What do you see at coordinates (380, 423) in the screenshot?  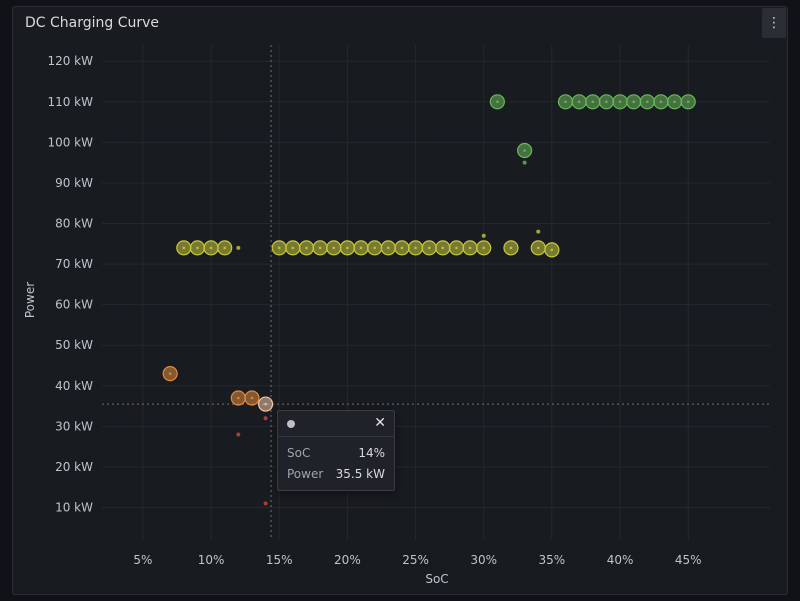 I see `close-icon: ✕` at bounding box center [380, 423].